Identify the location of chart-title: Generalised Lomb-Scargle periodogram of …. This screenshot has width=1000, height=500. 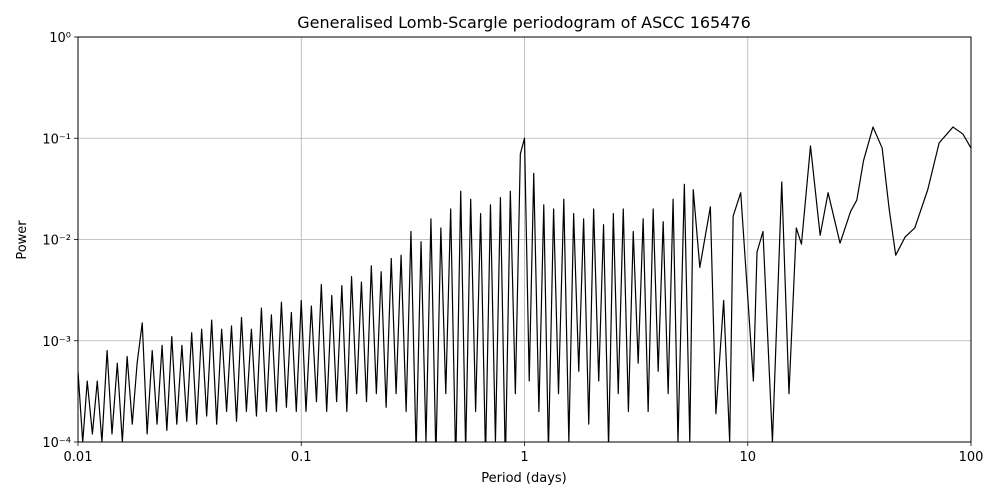
(524, 22).